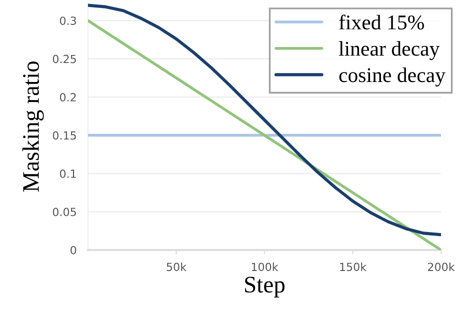 The image size is (474, 325). Describe the element at coordinates (68, 20) in the screenshot. I see `y-tick-label: 0.3` at that location.